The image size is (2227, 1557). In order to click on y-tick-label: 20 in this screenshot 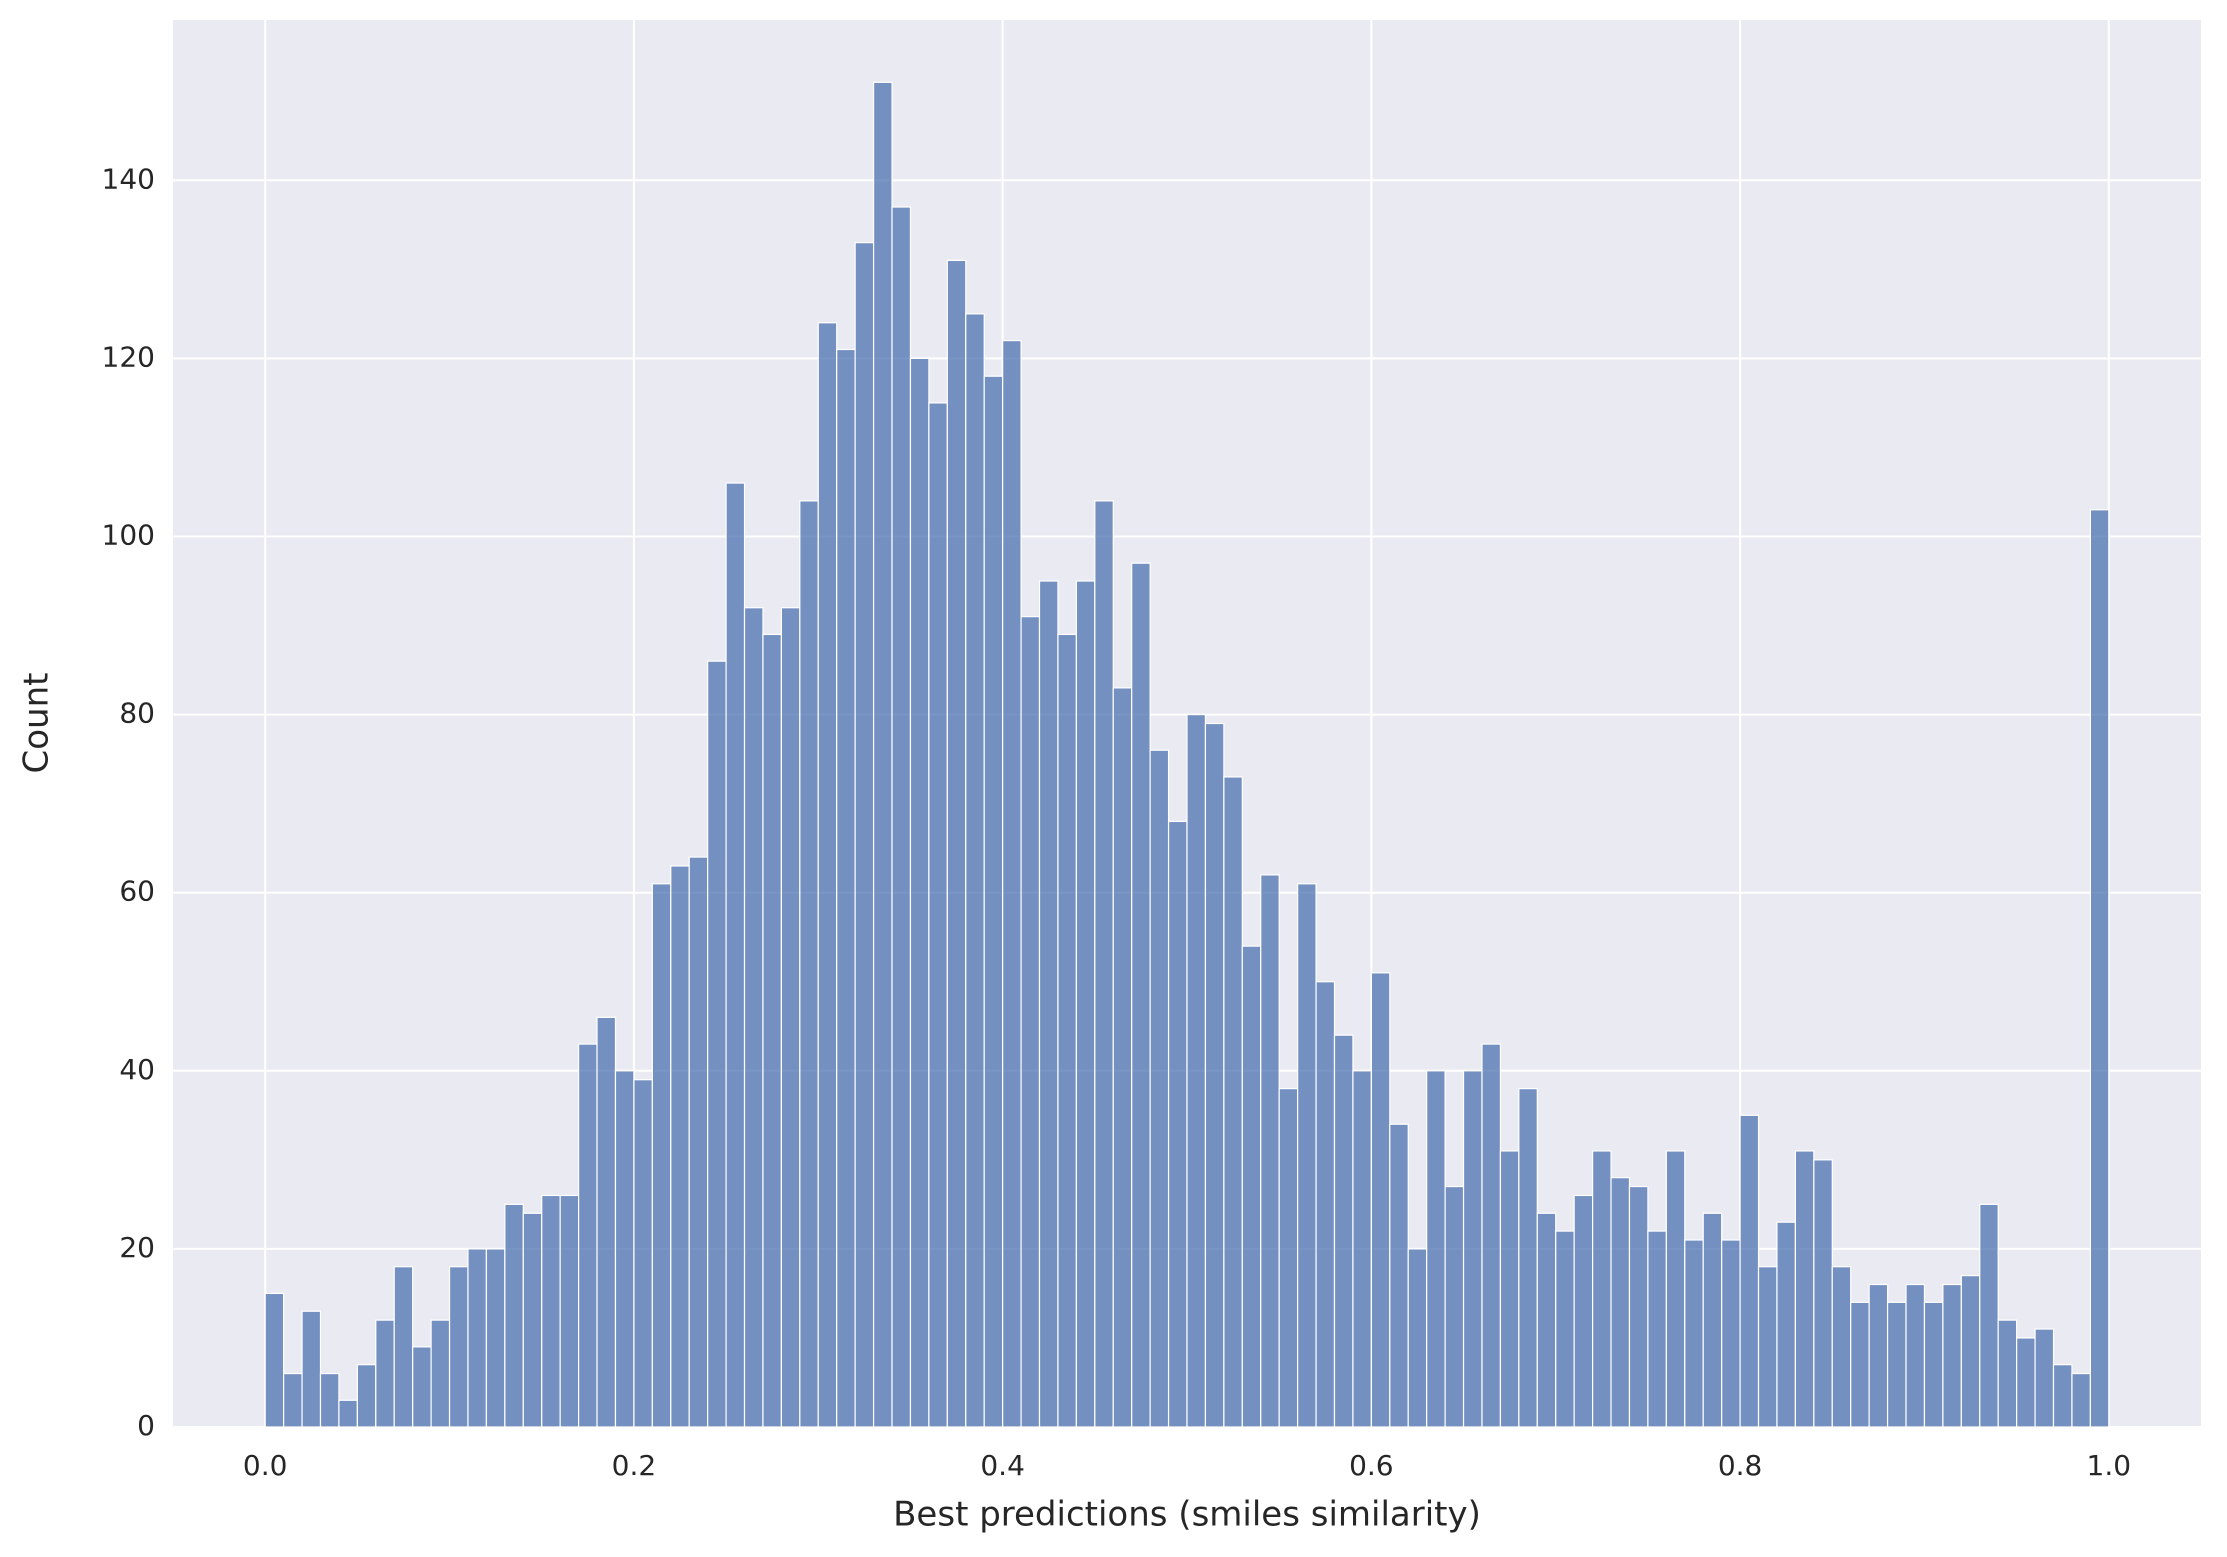, I will do `click(137, 1247)`.